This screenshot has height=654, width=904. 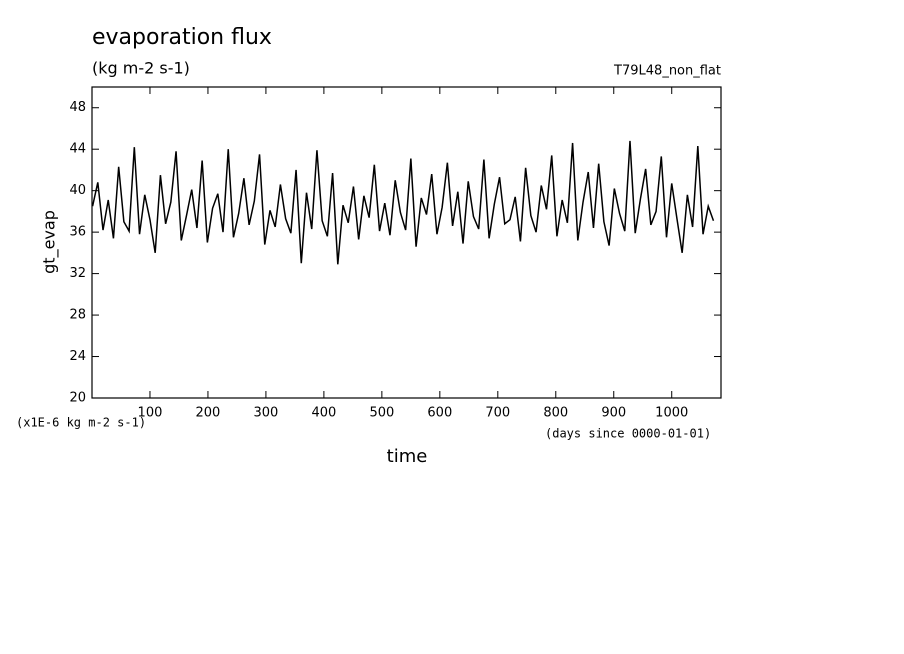 What do you see at coordinates (497, 413) in the screenshot?
I see `x-tick-label: 700` at bounding box center [497, 413].